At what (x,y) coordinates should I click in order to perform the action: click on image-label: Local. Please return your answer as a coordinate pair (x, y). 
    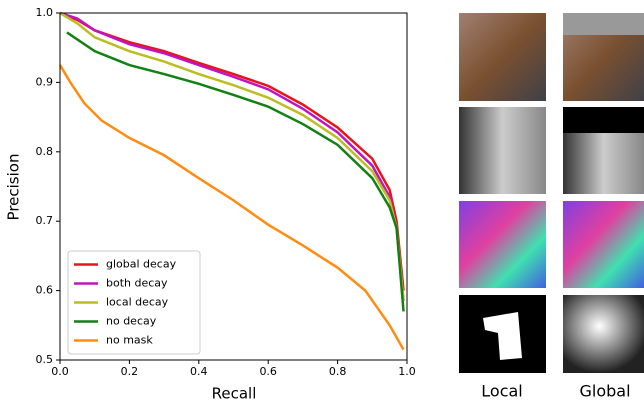
    Looking at the image, I should click on (501, 391).